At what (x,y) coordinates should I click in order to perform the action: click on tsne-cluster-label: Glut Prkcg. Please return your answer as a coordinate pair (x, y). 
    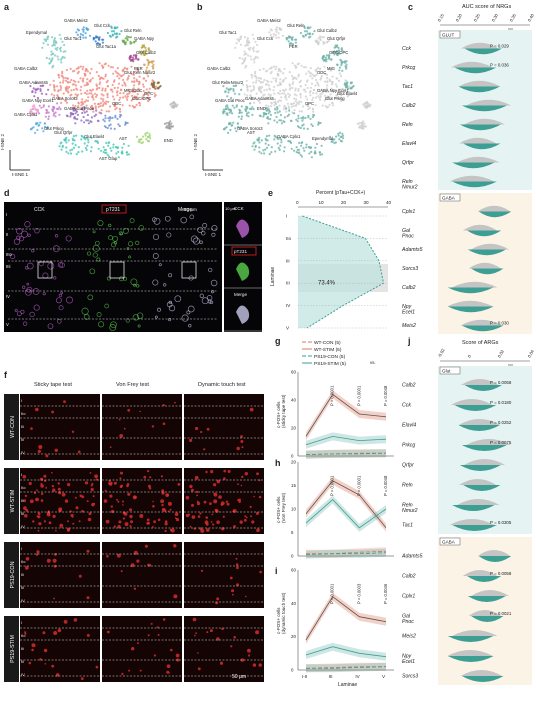
    Looking at the image, I should click on (335, 98).